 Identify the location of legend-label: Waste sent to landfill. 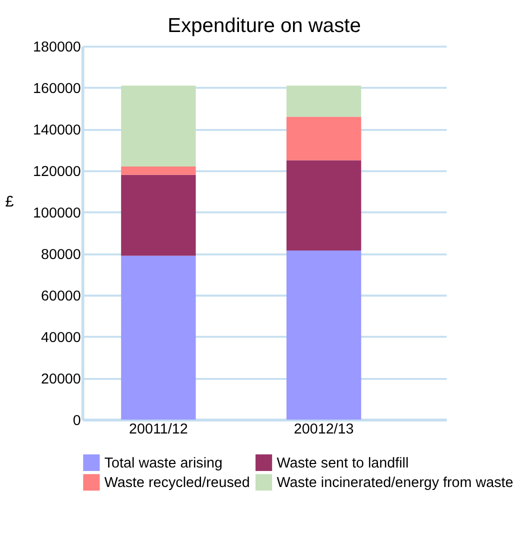
(342, 463).